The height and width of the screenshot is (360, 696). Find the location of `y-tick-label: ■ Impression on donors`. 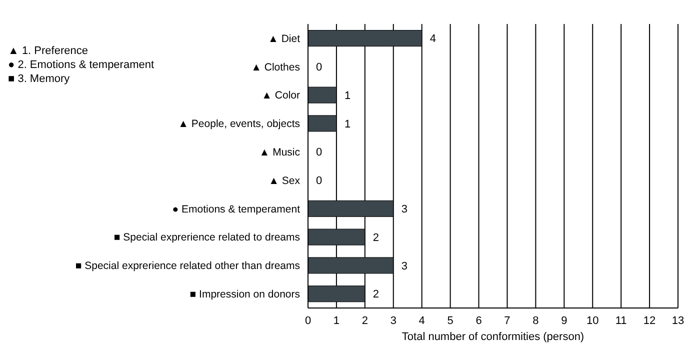

y-tick-label: ■ Impression on donors is located at coordinates (245, 294).